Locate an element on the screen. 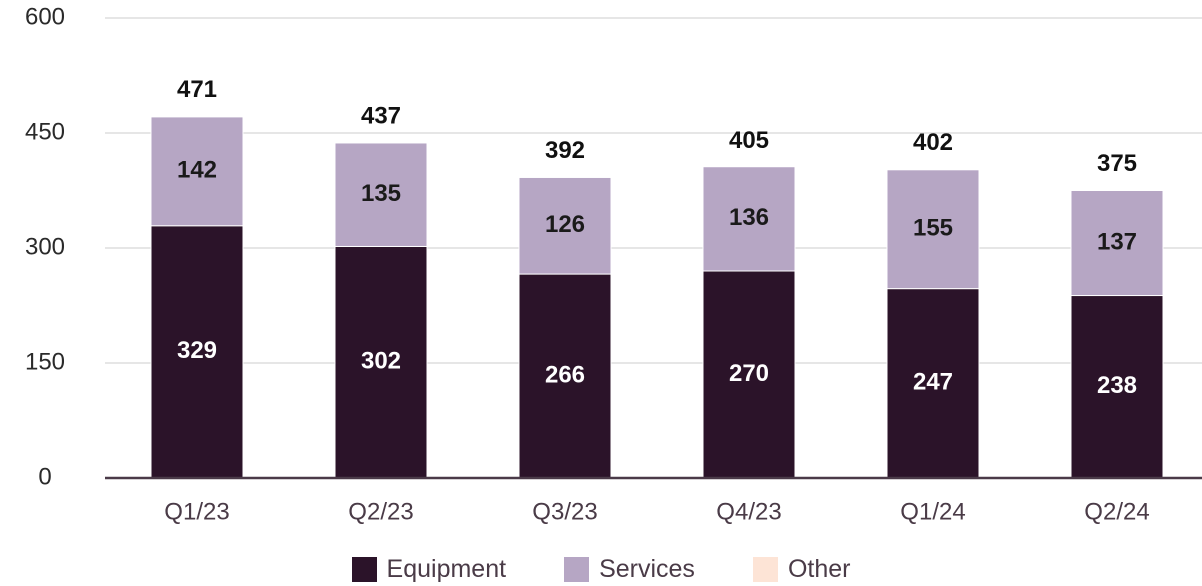 This screenshot has width=1202, height=586. x-tick-label: Q3/23 is located at coordinates (564, 511).